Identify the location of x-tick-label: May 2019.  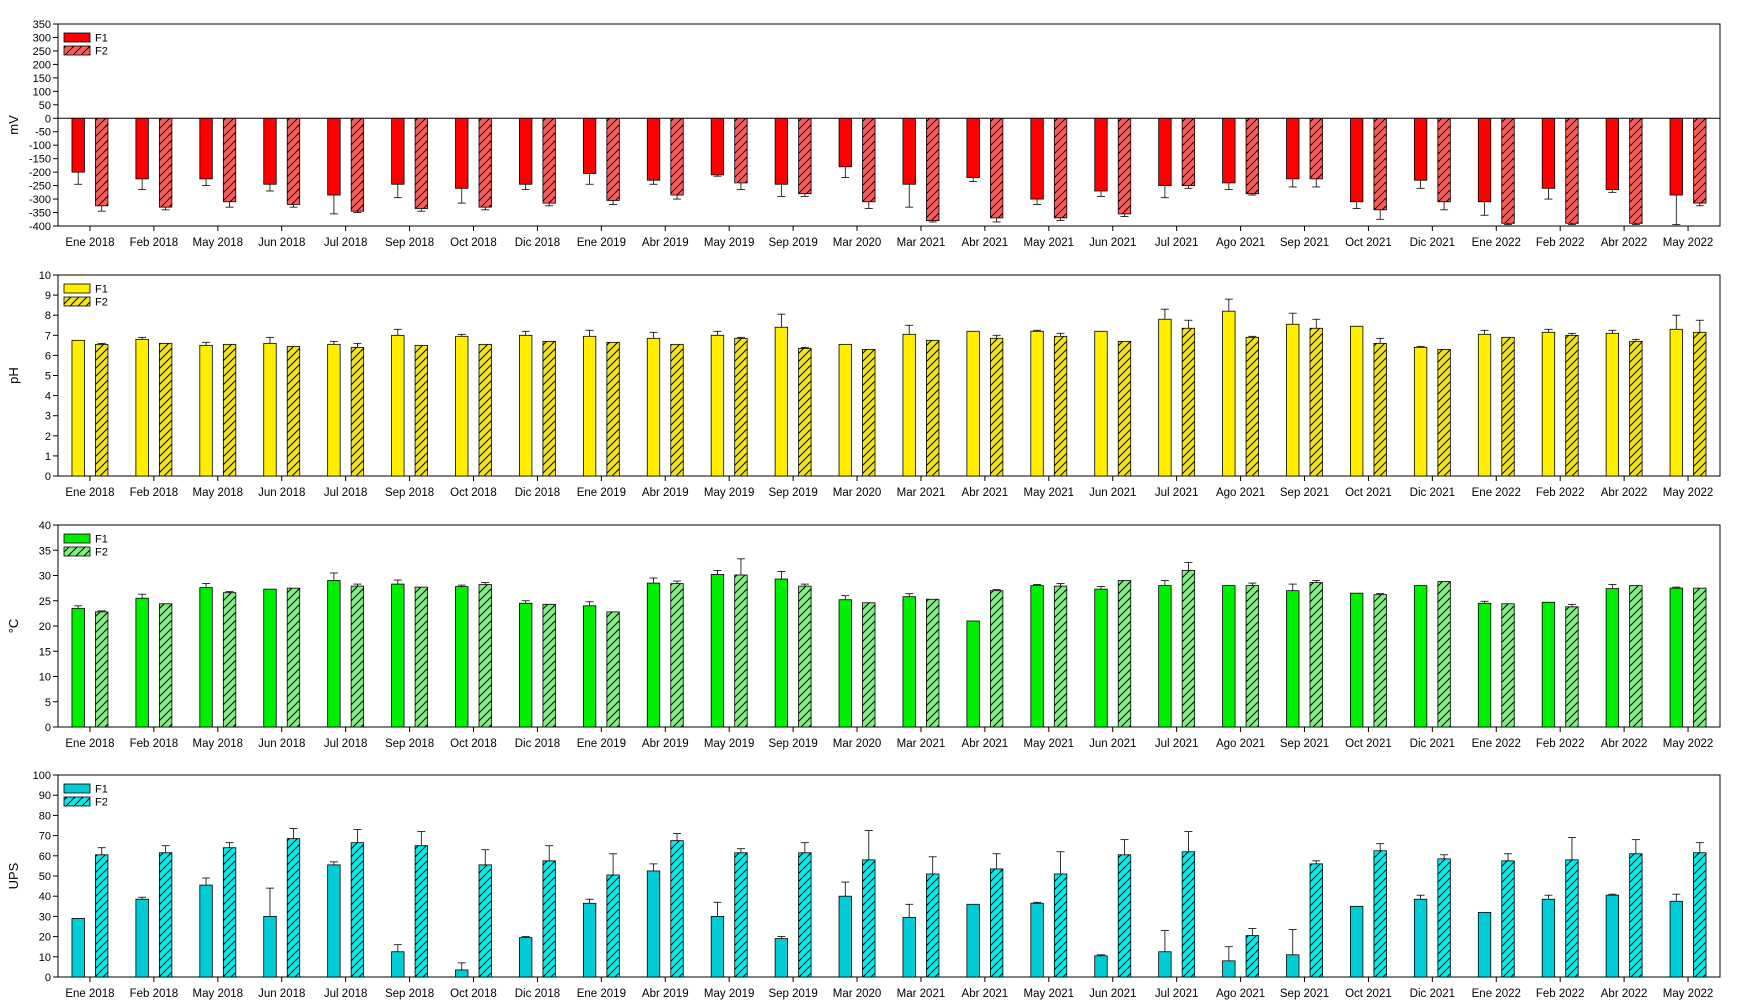
(729, 493).